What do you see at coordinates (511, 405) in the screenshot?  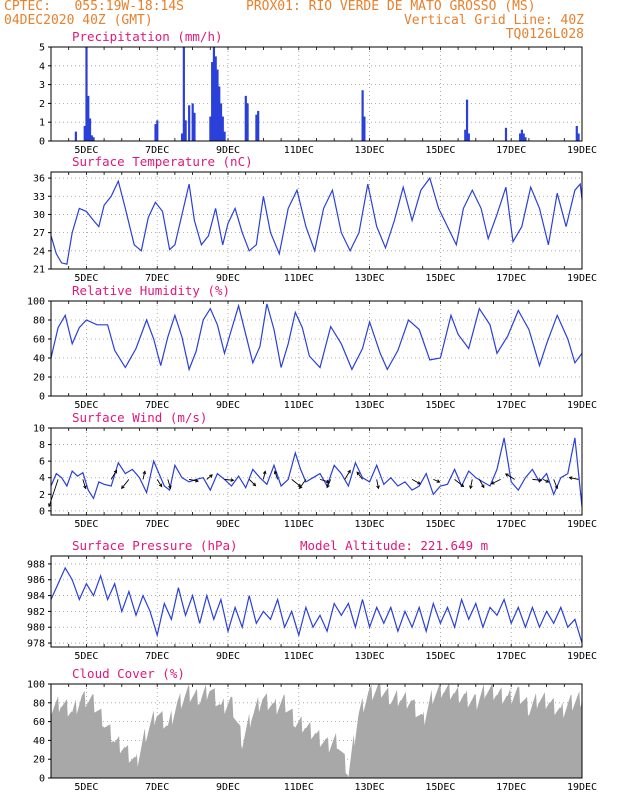 I see `xtick-label-2-6: 17DEC` at bounding box center [511, 405].